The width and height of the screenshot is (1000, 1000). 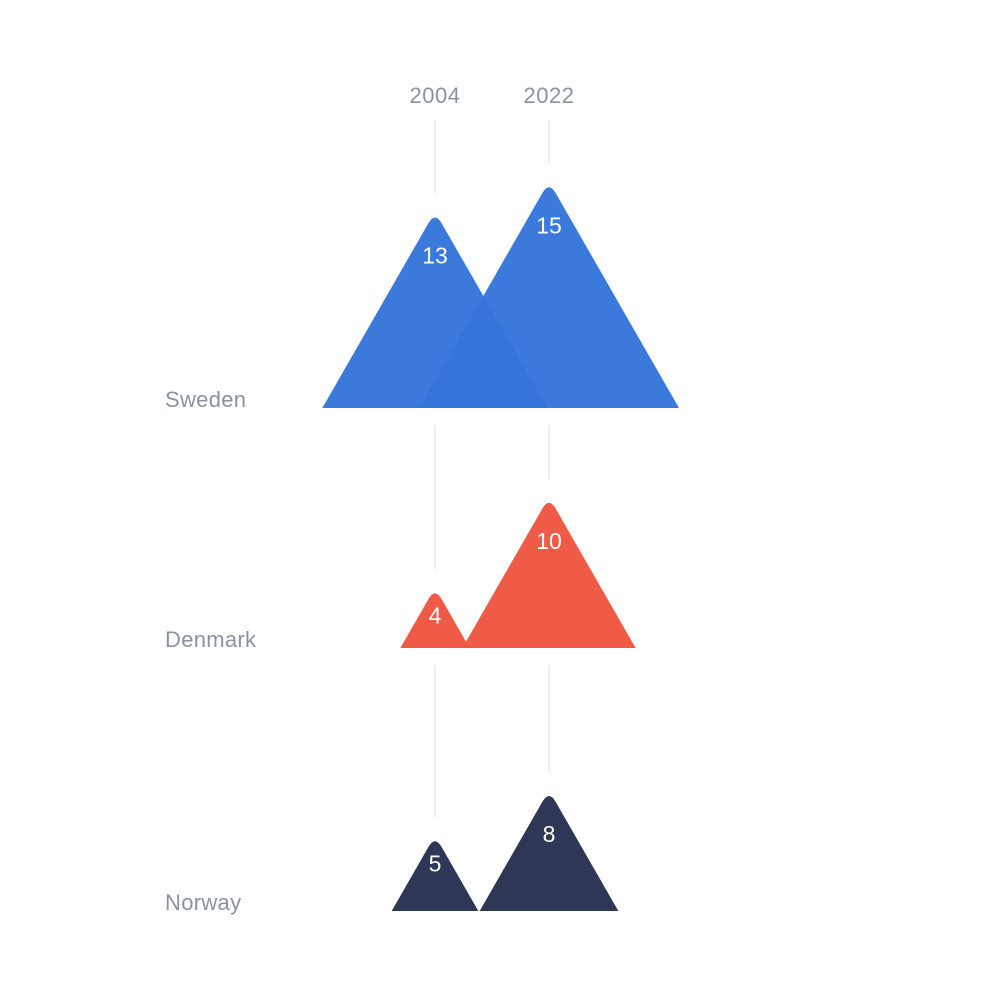 What do you see at coordinates (549, 297) in the screenshot?
I see `peak-sweden-2022` at bounding box center [549, 297].